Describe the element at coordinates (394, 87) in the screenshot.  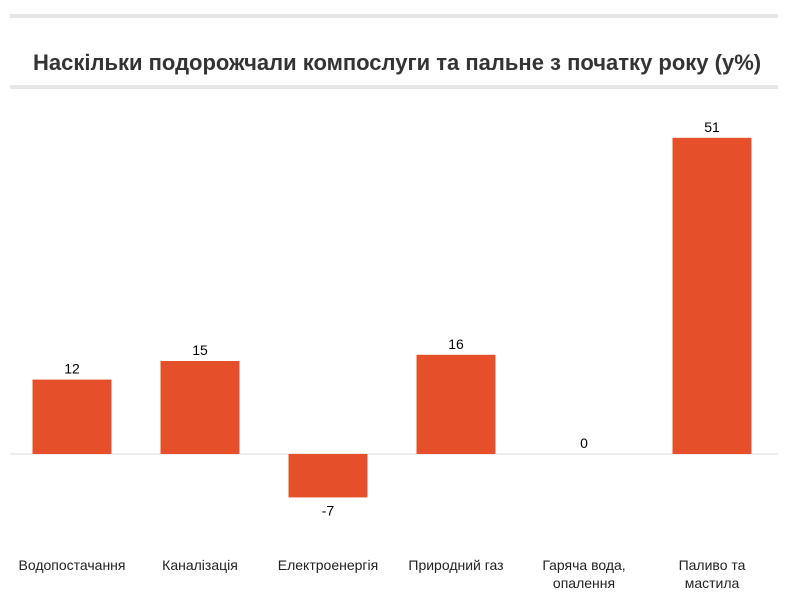
I see `title-divider` at that location.